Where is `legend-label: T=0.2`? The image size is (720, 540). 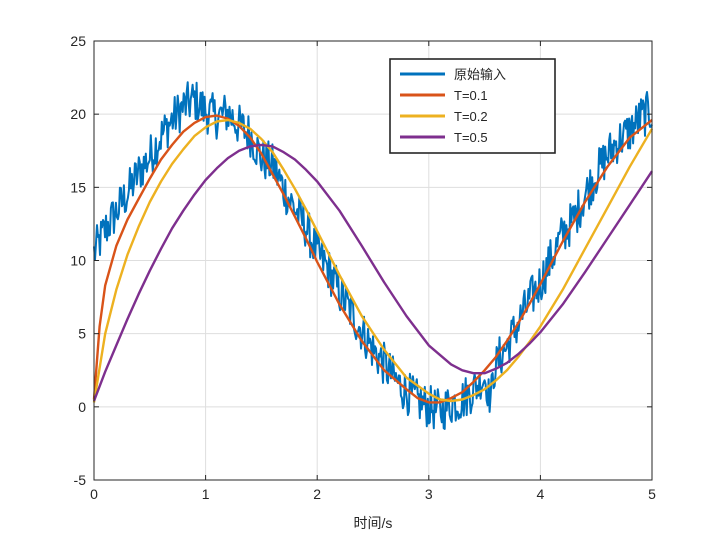
legend-label: T=0.2 is located at coordinates (471, 116).